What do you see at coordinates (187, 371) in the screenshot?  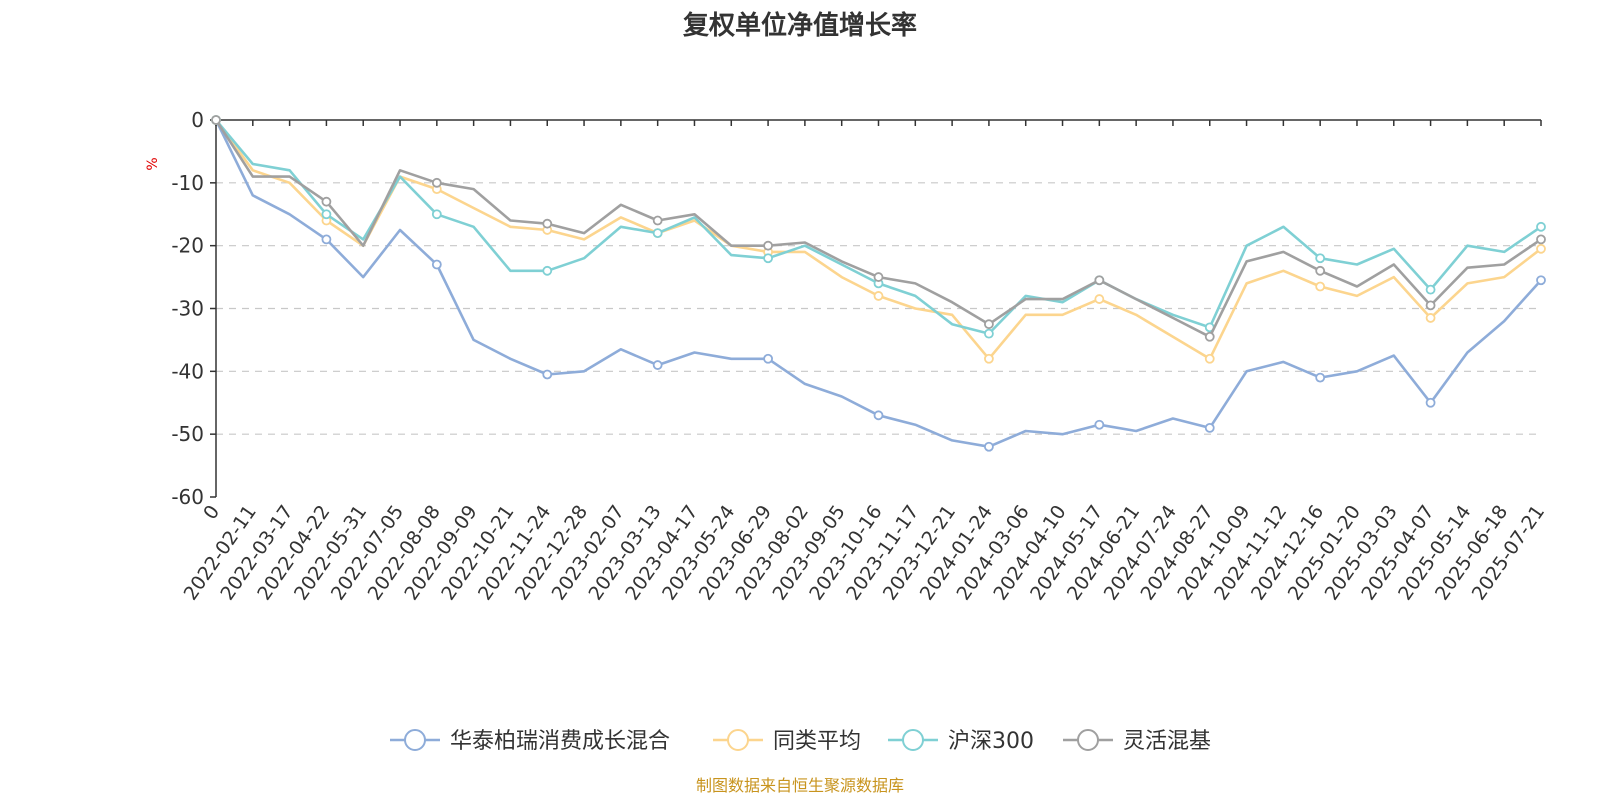 I see `y-tick-label: -40` at bounding box center [187, 371].